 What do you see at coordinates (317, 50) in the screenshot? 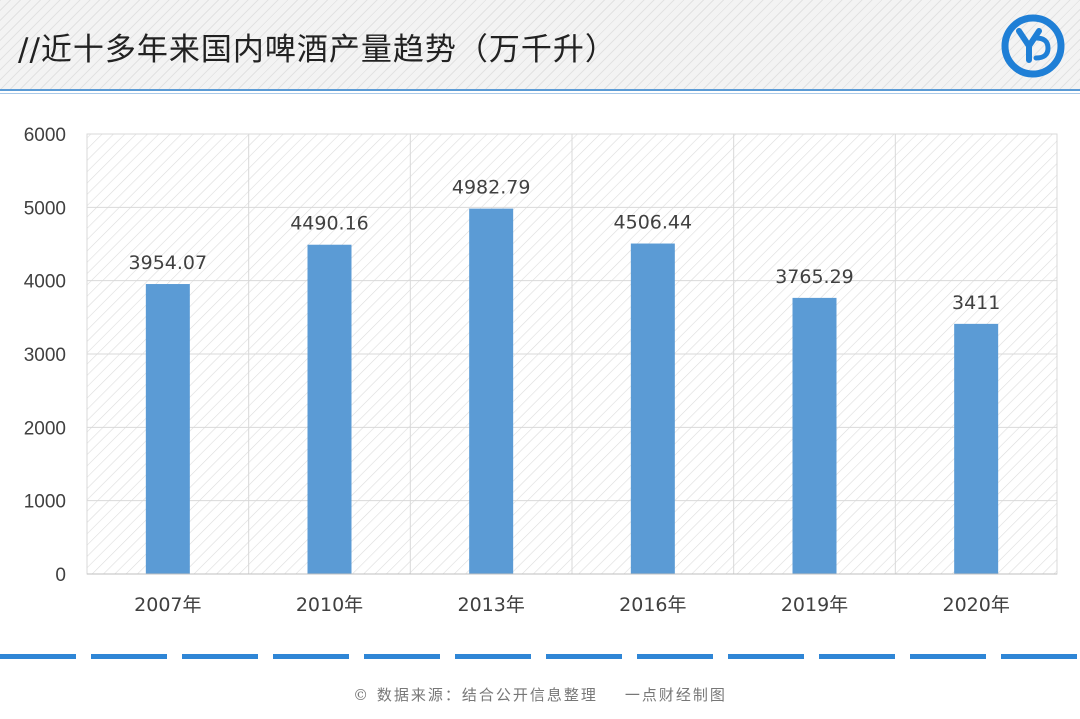
I see `page-title: //近十多年来国内啤酒产量趋势（万千升）` at bounding box center [317, 50].